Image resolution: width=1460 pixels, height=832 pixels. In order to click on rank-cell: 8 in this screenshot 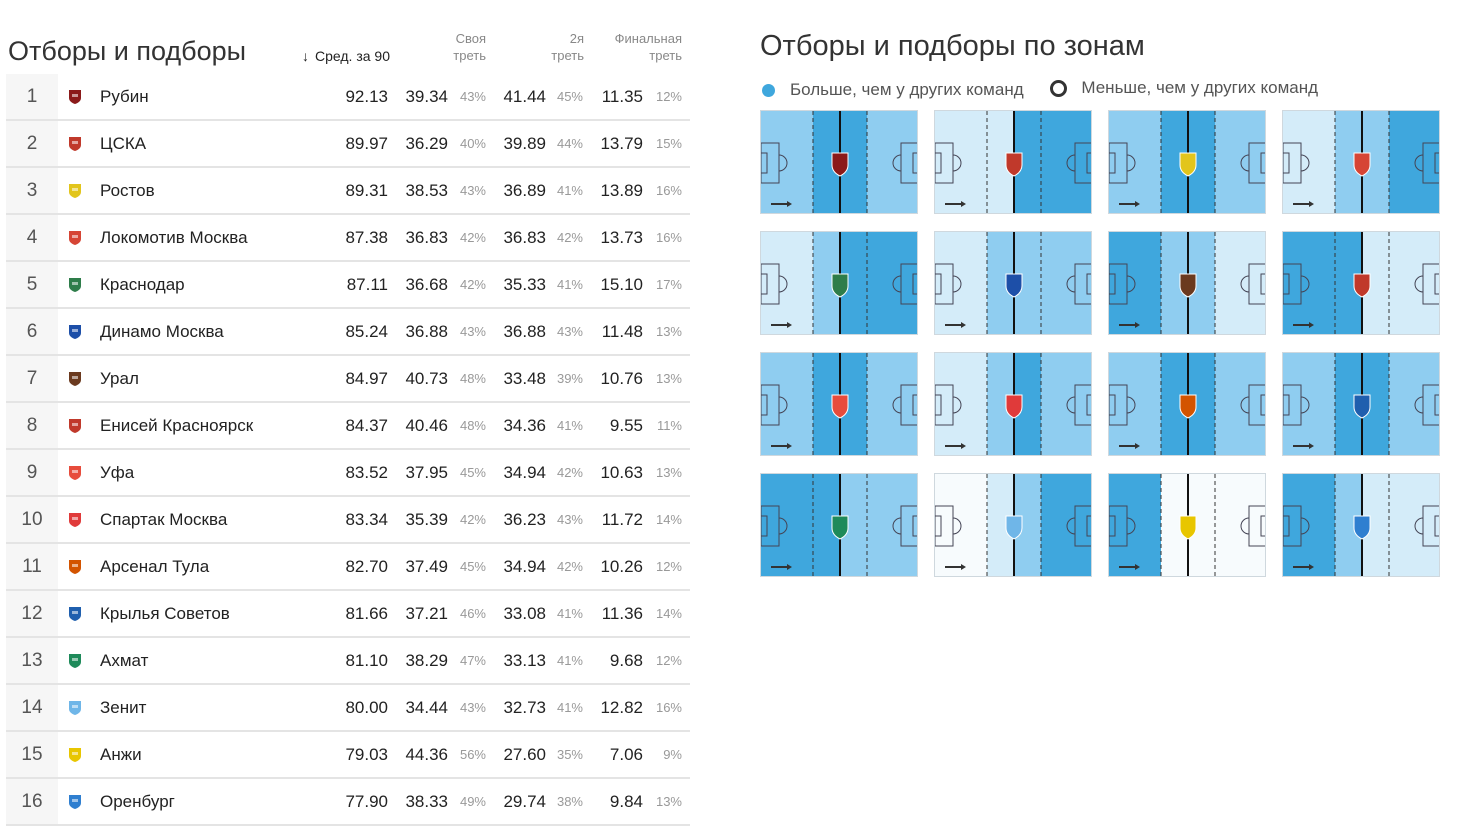, I will do `click(32, 425)`.